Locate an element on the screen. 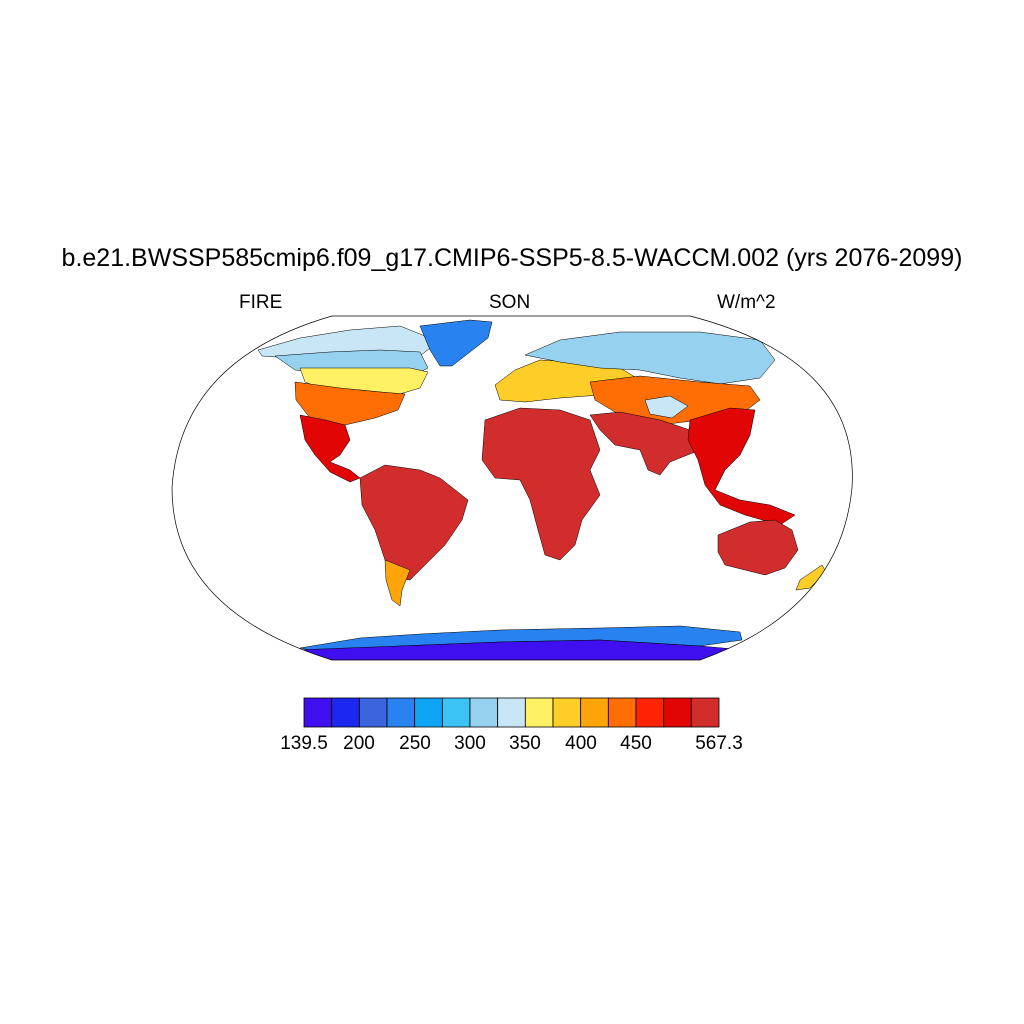 The image size is (1024, 1024). region-south-asia is located at coordinates (645, 443).